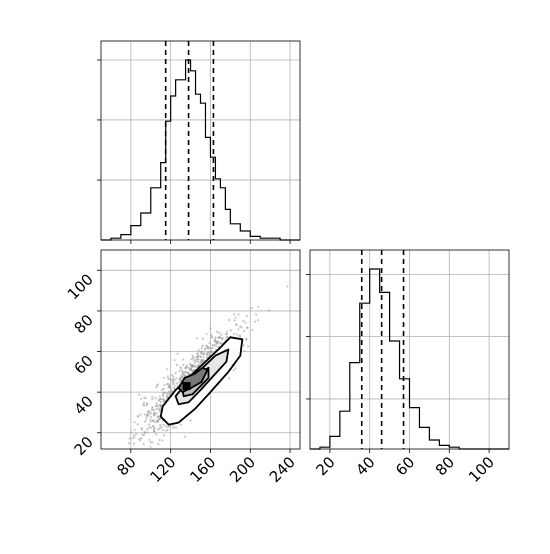  I want to click on scatter-xtick-label: 120, so click(162, 469).